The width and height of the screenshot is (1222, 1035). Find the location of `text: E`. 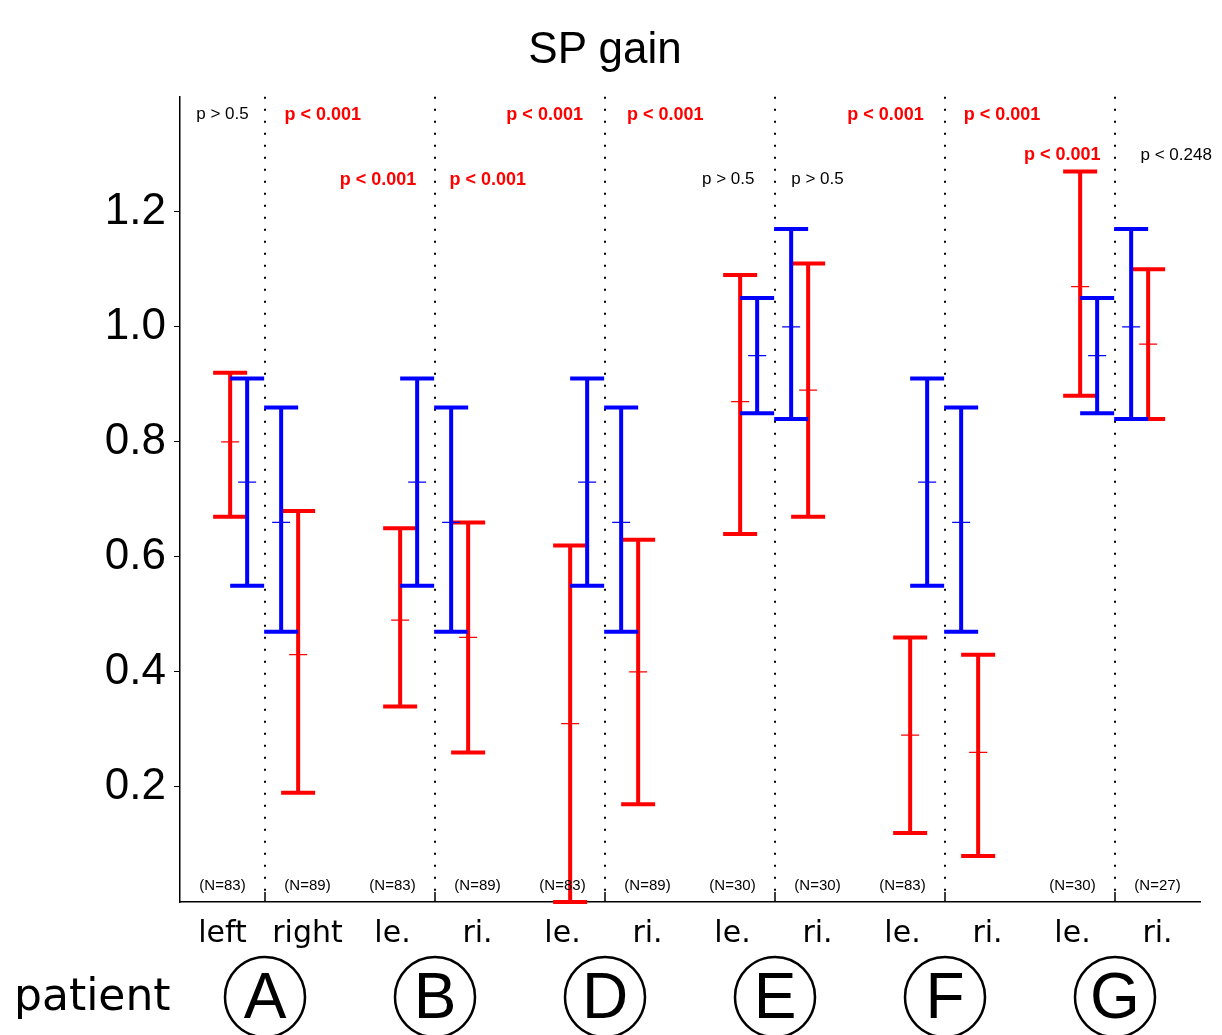

text: E is located at coordinates (775, 995).